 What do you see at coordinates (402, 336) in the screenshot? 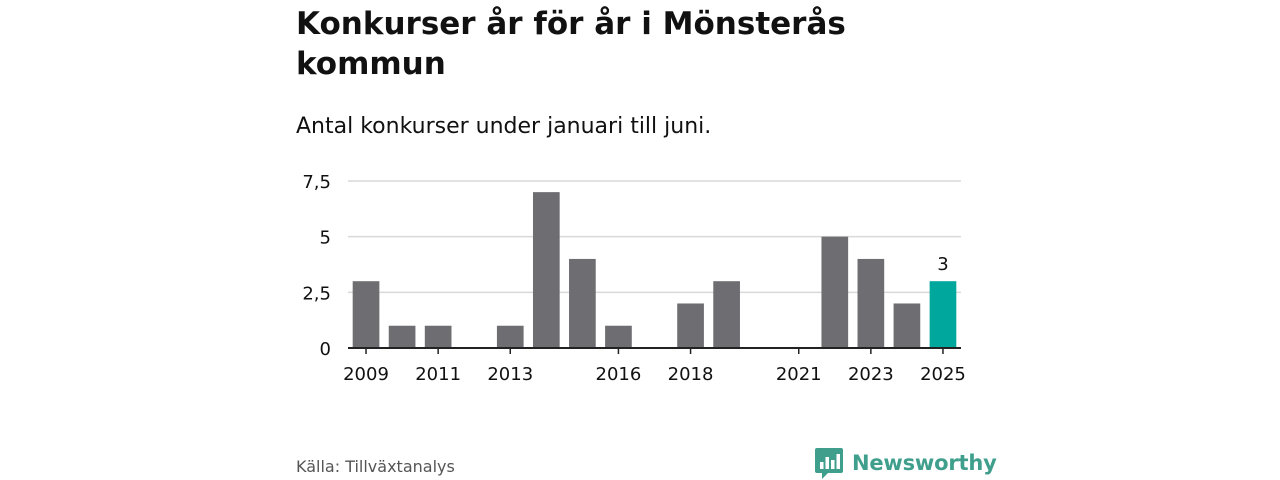
I see `bar-2010` at bounding box center [402, 336].